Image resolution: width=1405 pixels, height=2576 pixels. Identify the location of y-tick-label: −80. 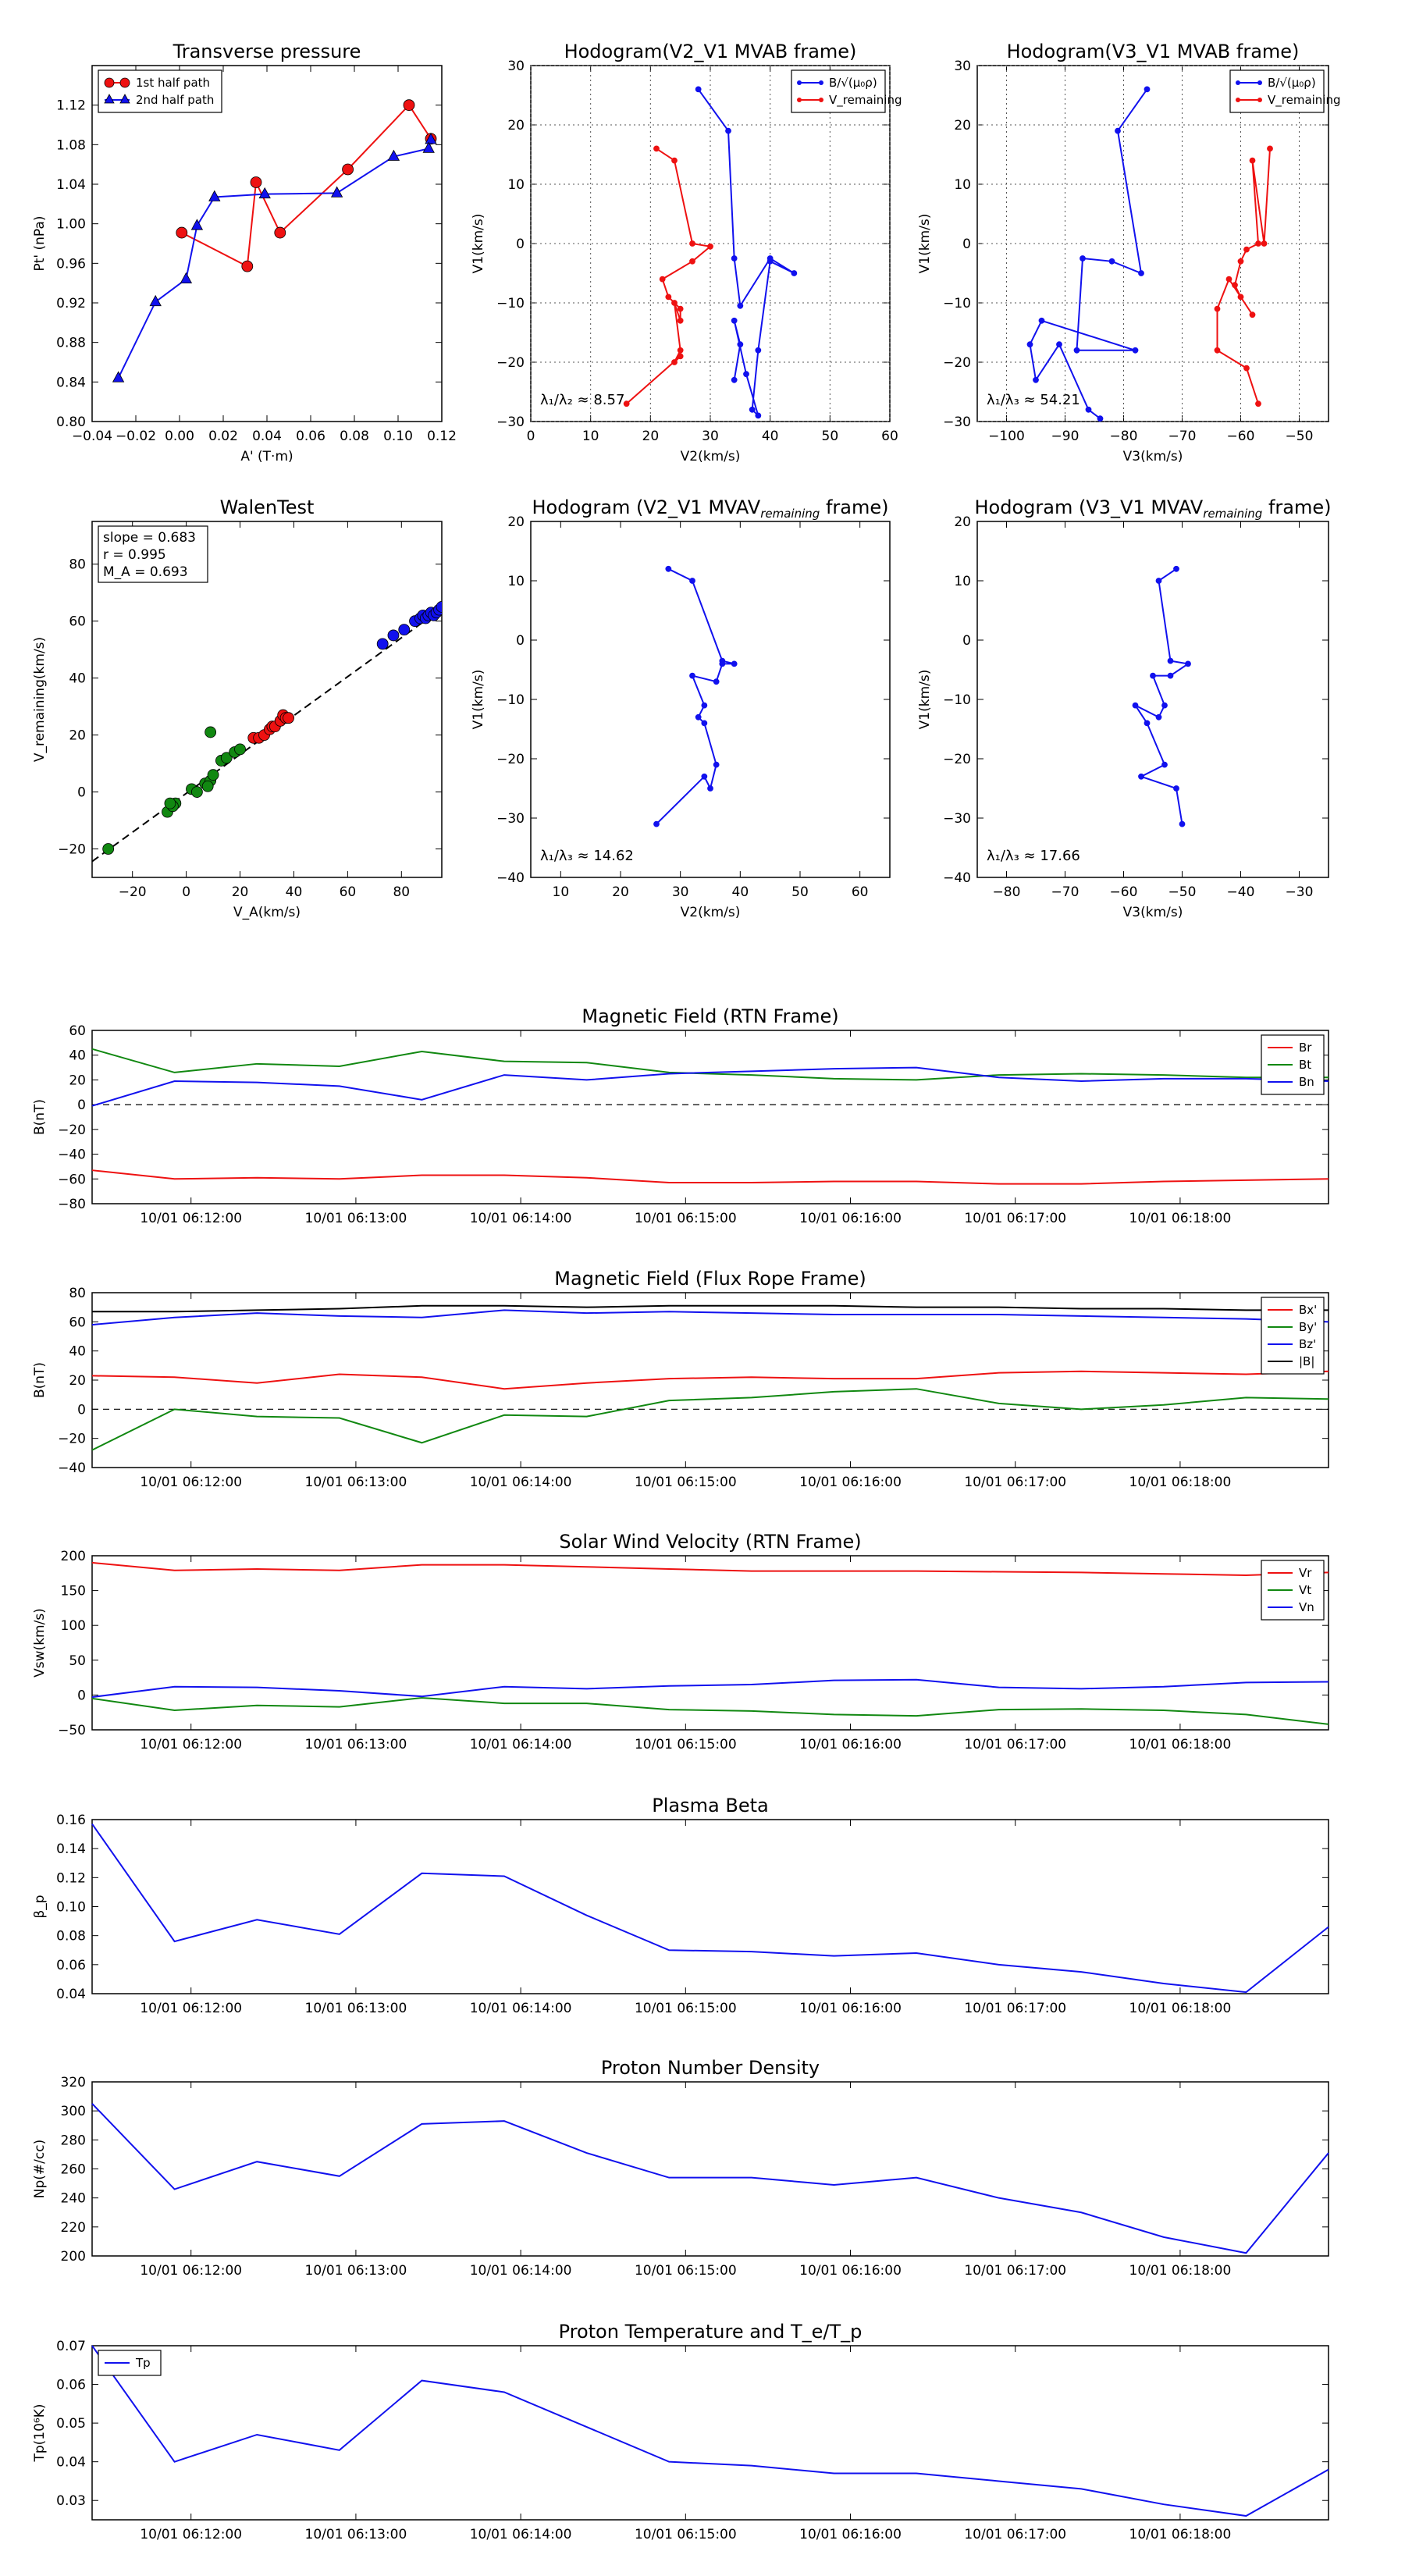
(72, 1204).